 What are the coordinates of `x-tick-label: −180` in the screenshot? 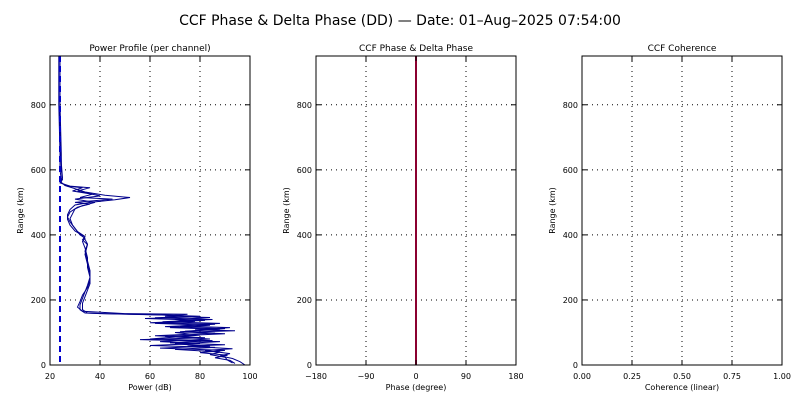 It's located at (316, 376).